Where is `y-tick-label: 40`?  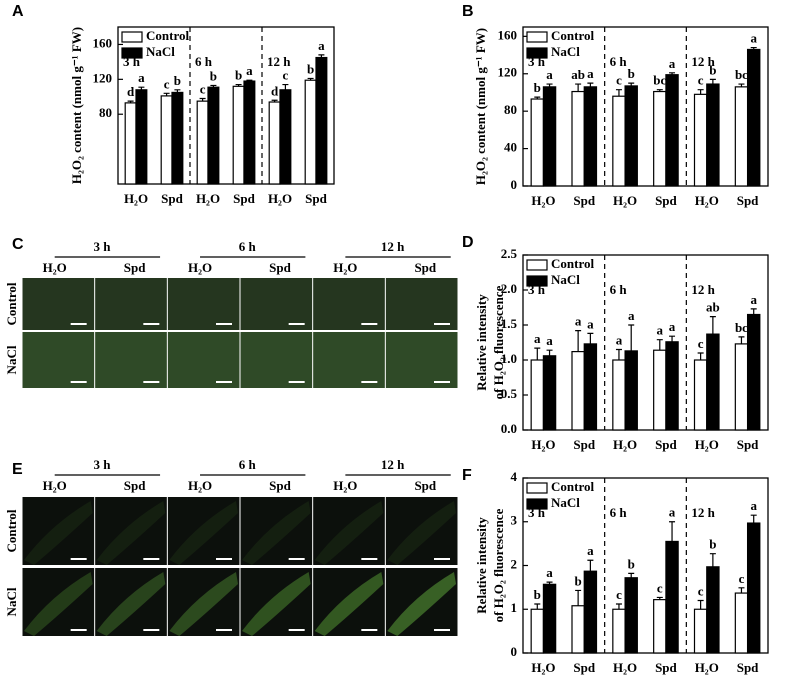
y-tick-label: 40 is located at coordinates (510, 147).